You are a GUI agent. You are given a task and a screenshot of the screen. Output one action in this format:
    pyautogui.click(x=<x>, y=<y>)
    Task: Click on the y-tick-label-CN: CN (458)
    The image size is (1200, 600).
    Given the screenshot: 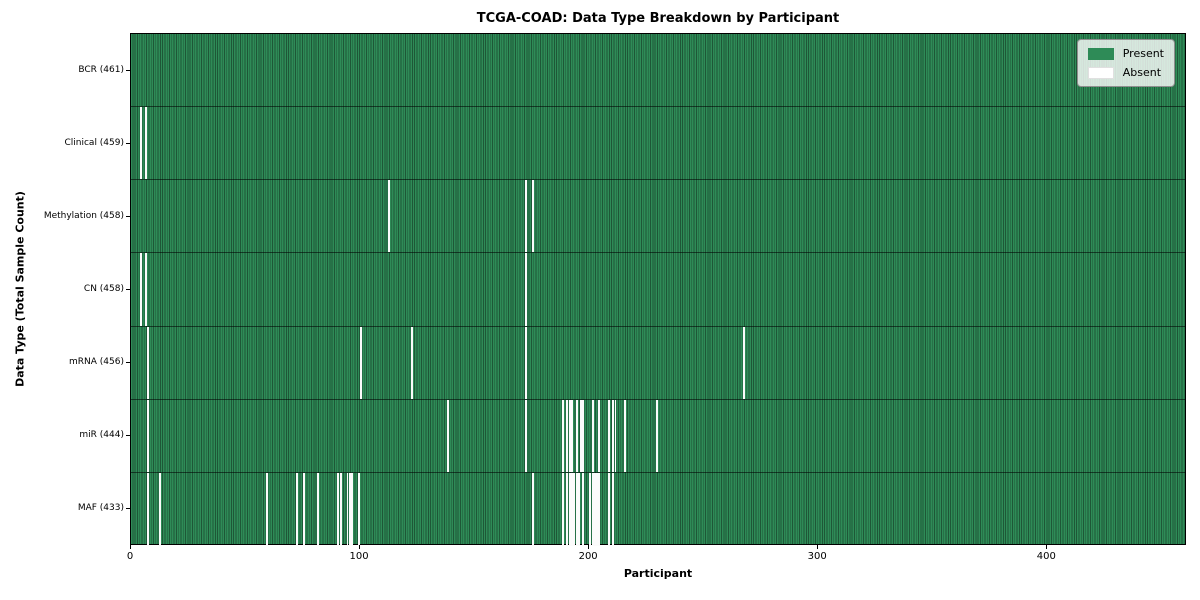 What is the action you would take?
    pyautogui.click(x=103, y=289)
    